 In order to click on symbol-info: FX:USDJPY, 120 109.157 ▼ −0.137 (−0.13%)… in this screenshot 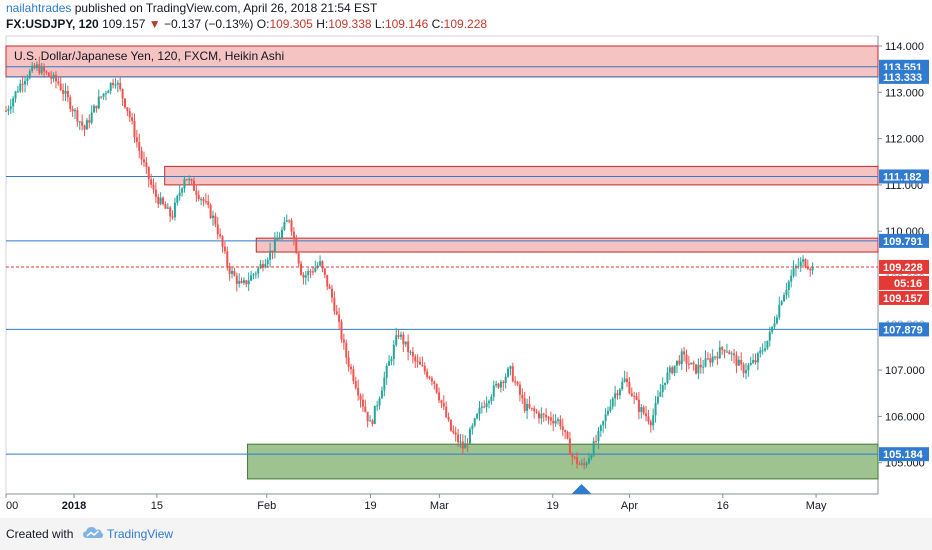, I will do `click(246, 24)`.